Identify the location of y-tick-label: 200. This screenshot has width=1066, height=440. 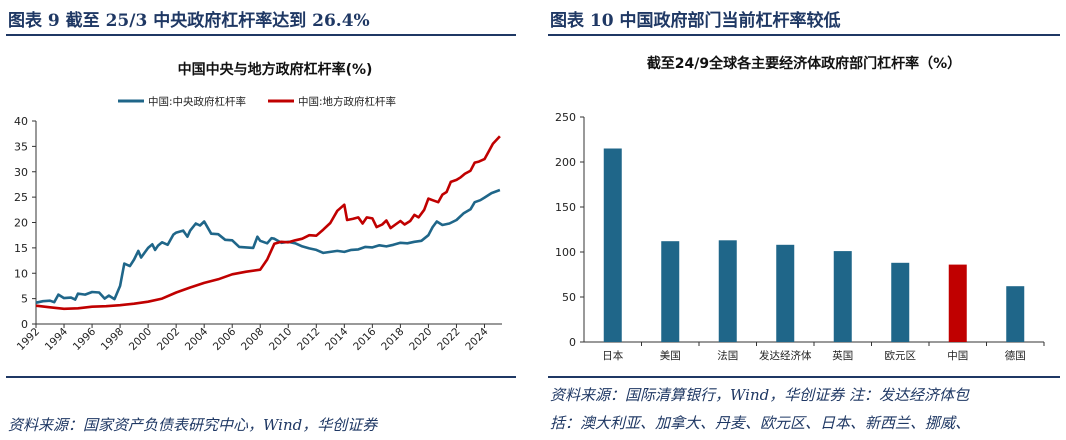
(565, 162).